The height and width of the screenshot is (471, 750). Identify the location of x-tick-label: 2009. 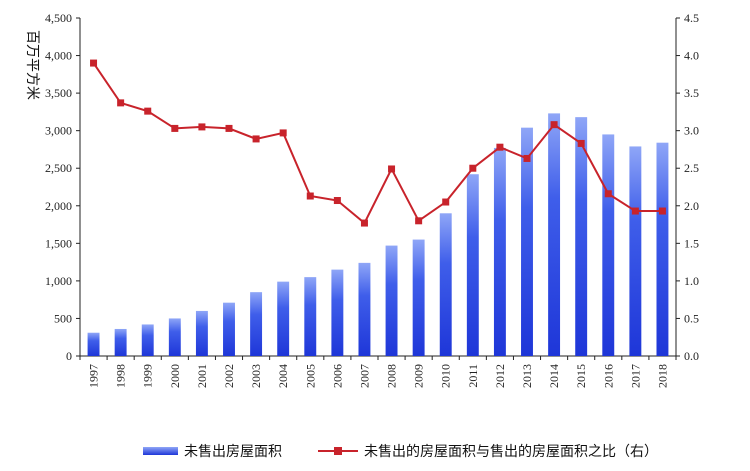
(419, 376).